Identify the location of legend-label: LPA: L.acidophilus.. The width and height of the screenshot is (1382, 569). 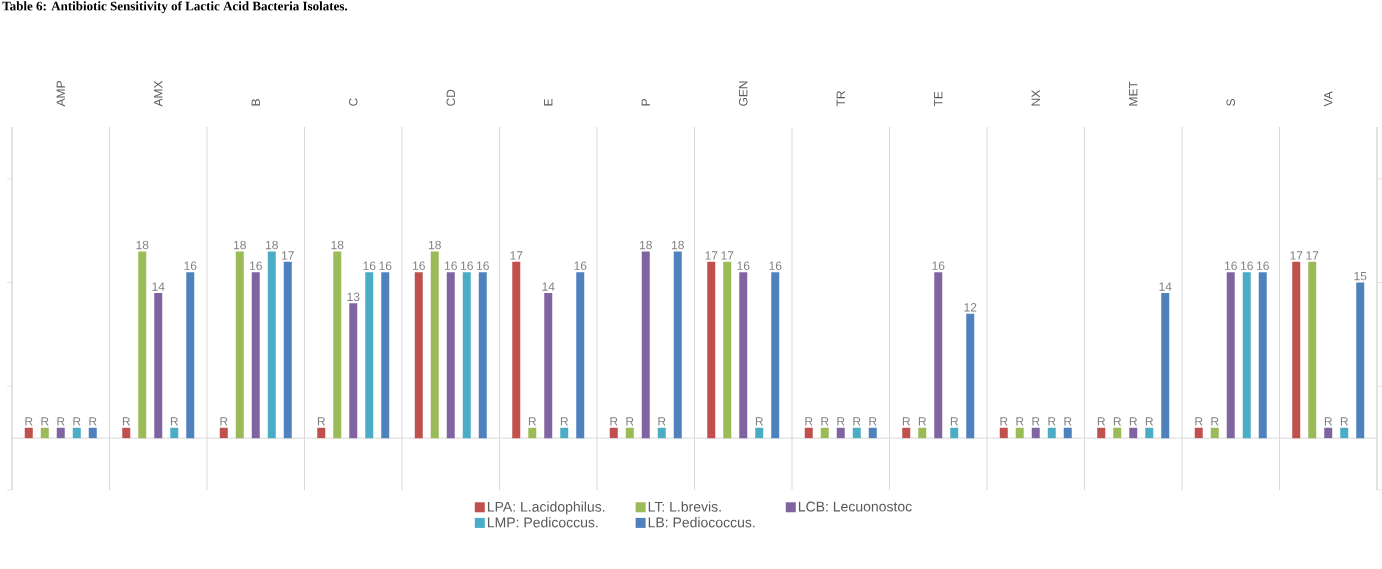
(546, 508).